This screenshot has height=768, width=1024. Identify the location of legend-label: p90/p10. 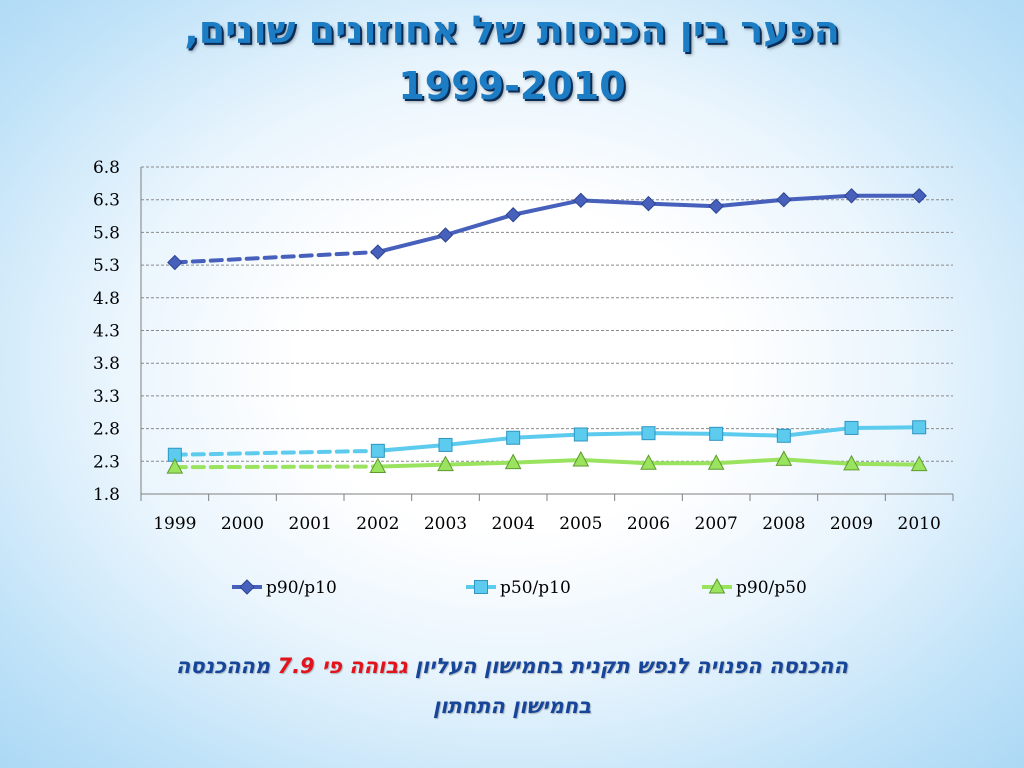
(301, 588).